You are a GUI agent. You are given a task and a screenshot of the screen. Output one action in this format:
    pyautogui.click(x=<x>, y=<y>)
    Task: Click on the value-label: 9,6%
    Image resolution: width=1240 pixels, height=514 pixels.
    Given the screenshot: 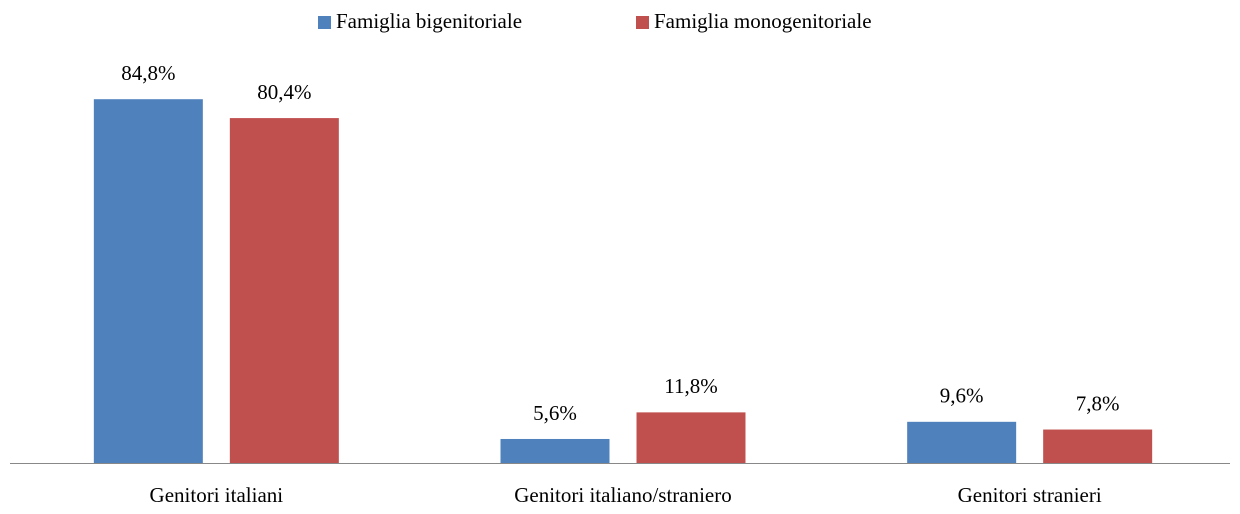 What is the action you would take?
    pyautogui.click(x=962, y=396)
    